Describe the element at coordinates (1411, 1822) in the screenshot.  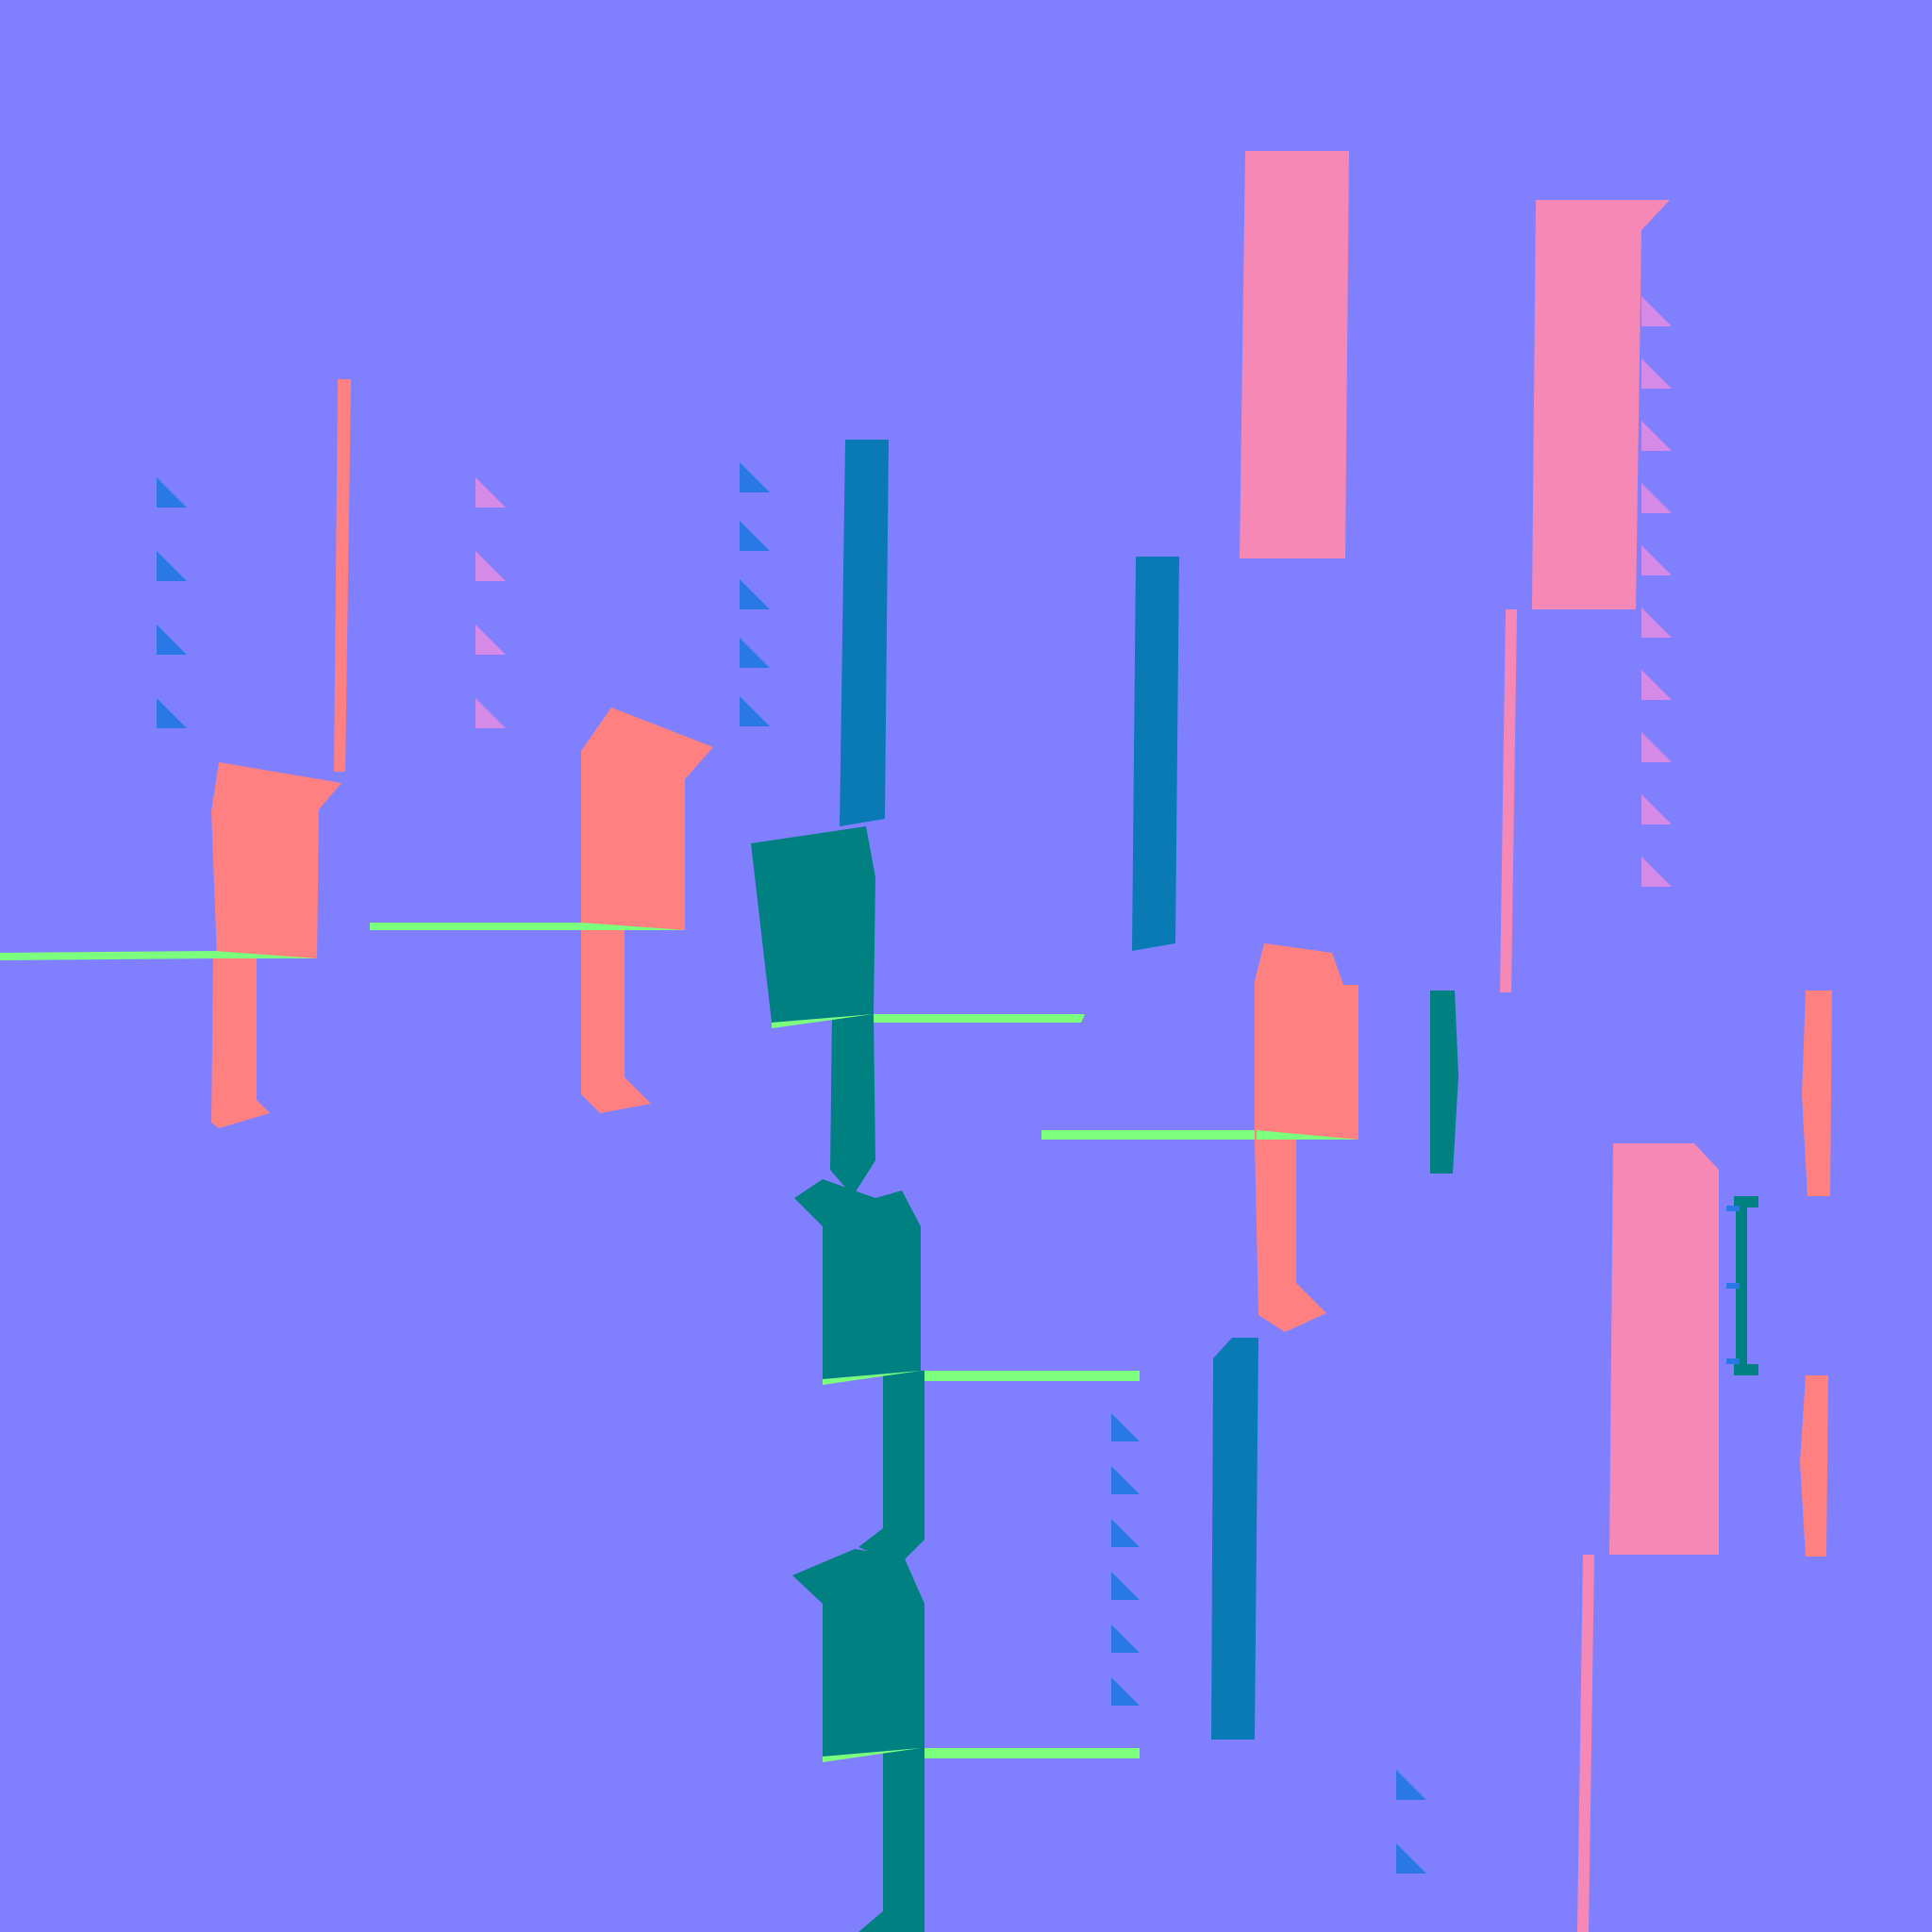
I see `blue-triangle-row-bottom` at that location.